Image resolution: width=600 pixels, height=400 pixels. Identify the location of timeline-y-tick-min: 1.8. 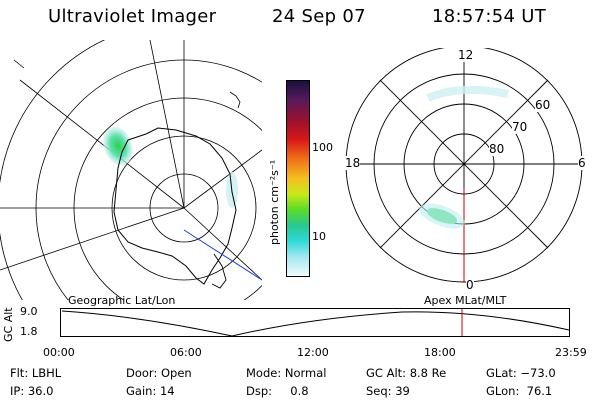
(29, 331).